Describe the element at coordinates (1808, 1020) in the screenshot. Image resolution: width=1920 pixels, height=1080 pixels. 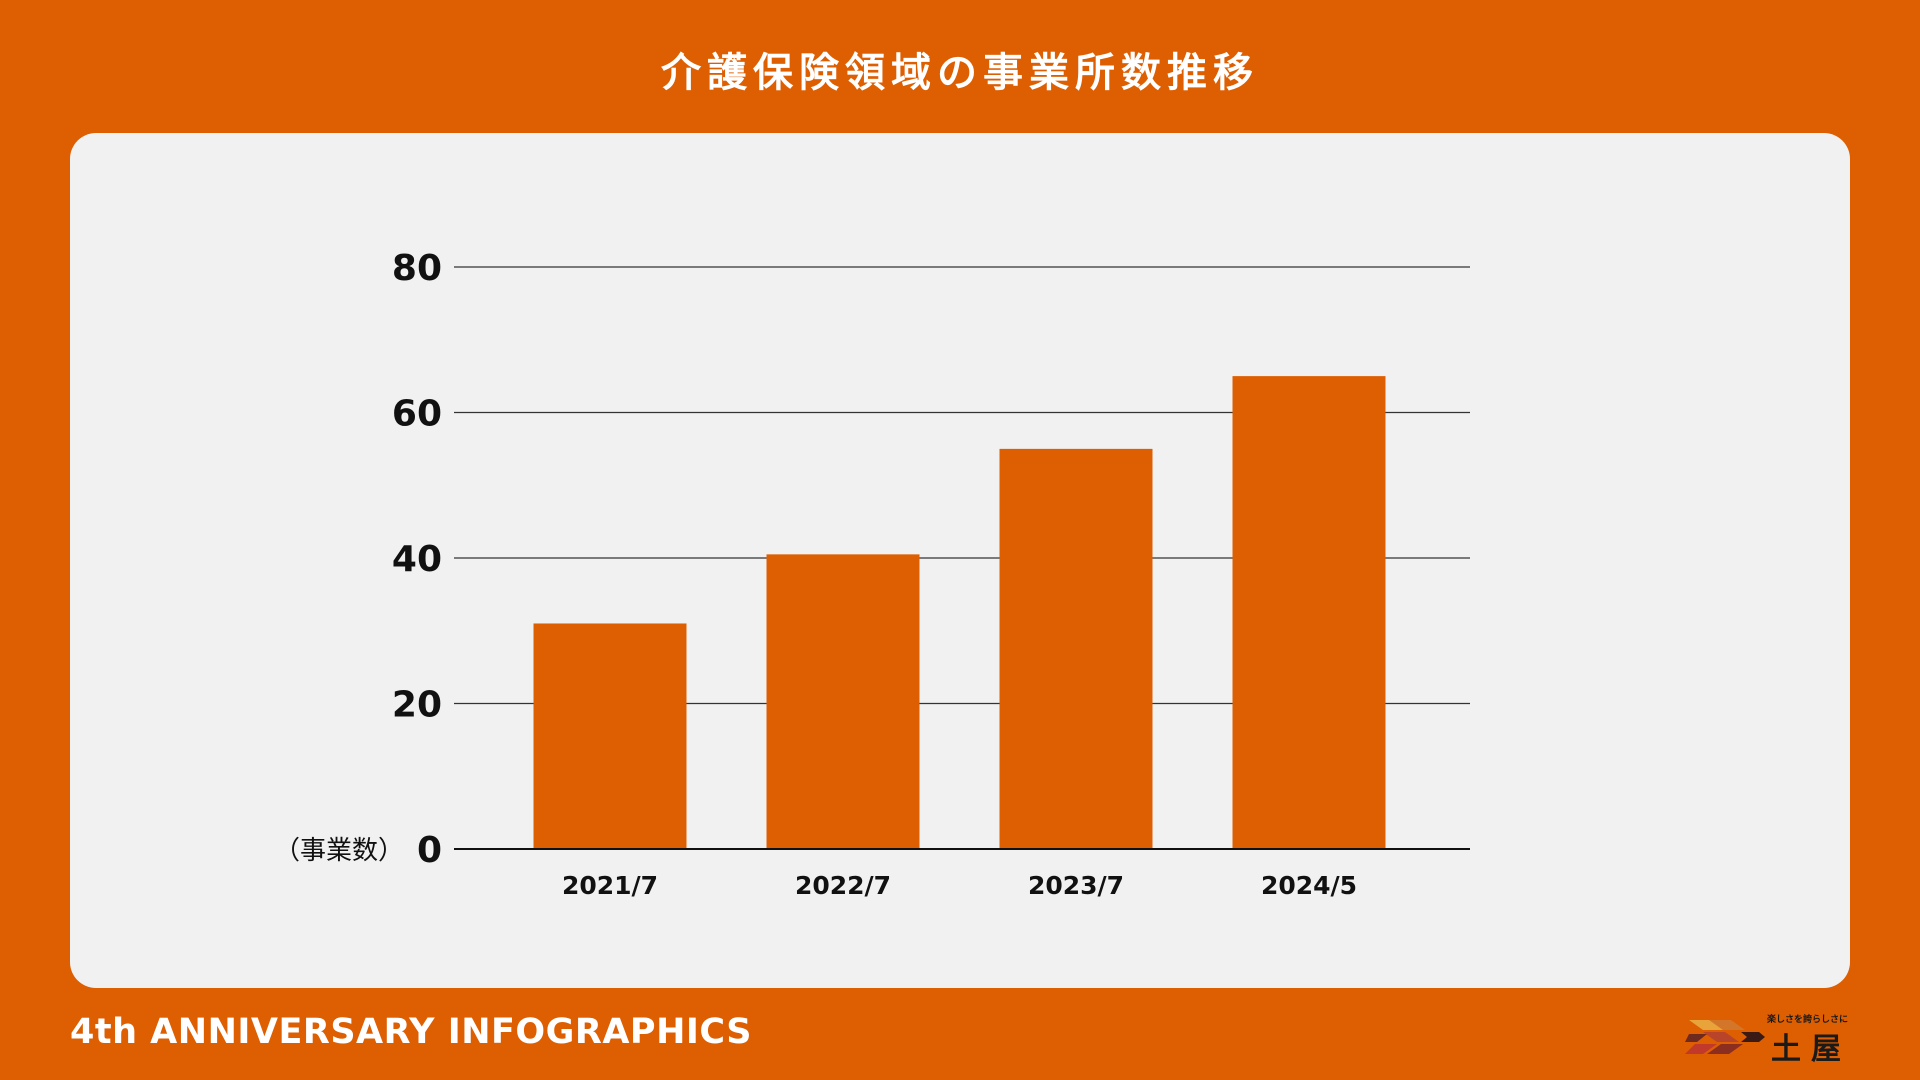
I see `logo-tagline: 楽しさを誇らしさに` at that location.